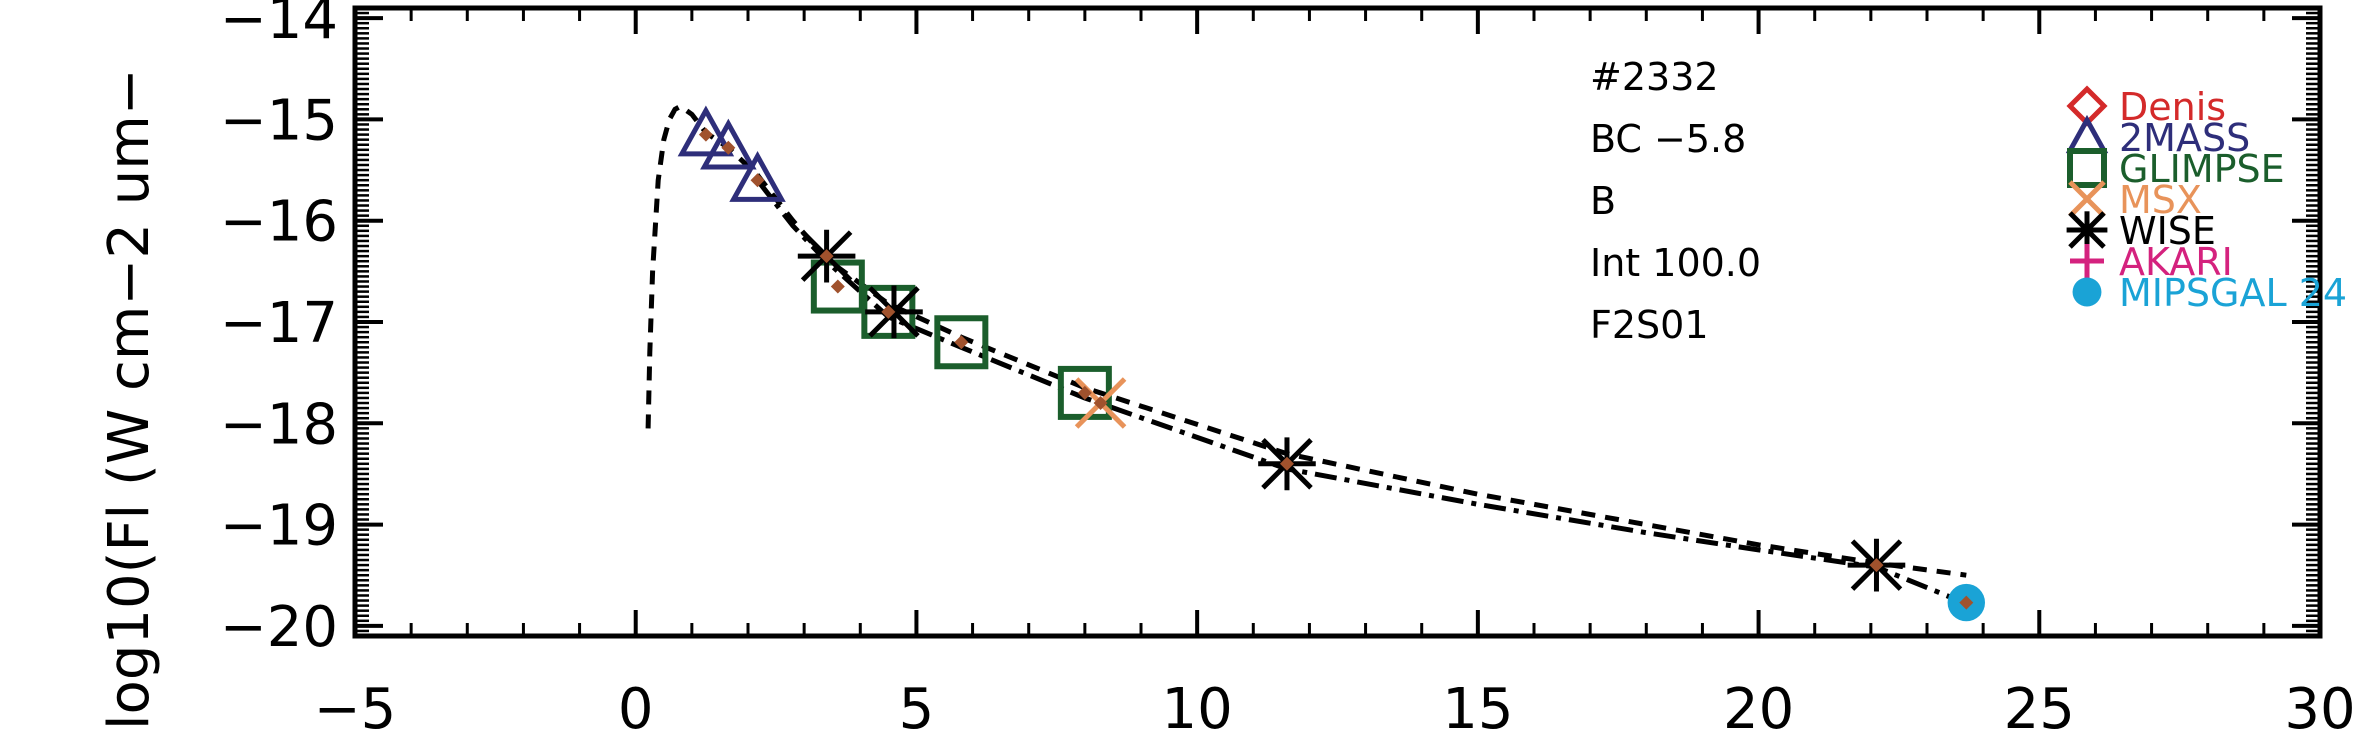  Describe the element at coordinates (1649, 325) in the screenshot. I see `annotation-field: F2S01` at that location.